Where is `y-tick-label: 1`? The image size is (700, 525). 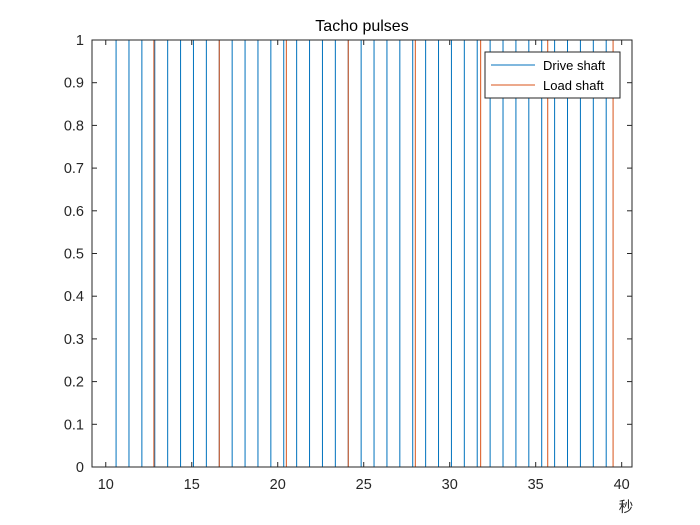
y-tick-label: 1 is located at coordinates (80, 41).